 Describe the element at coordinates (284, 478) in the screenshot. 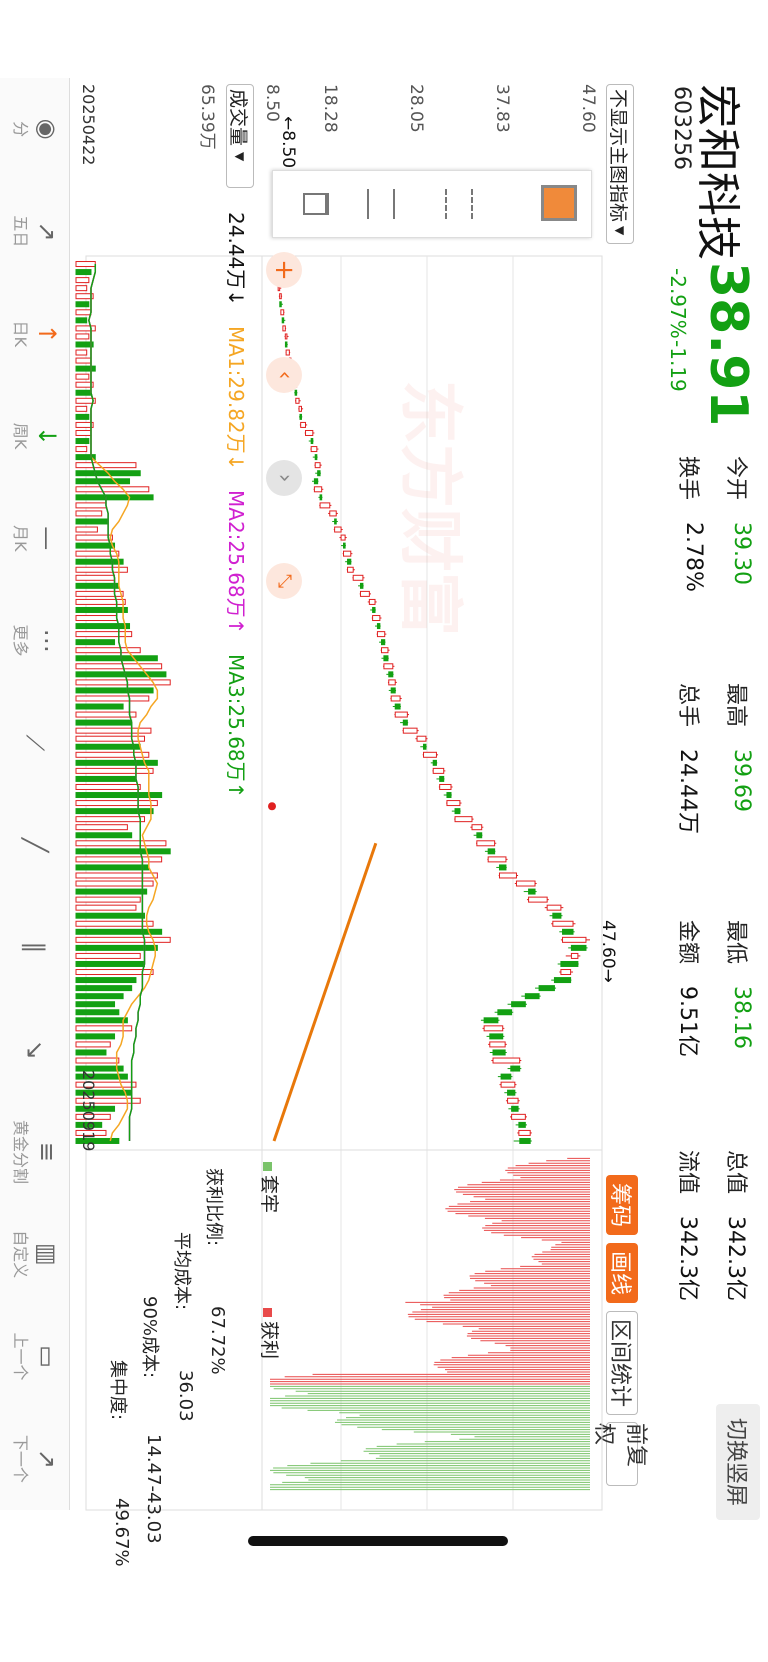

I see `chevron-right-icon: ›` at that location.